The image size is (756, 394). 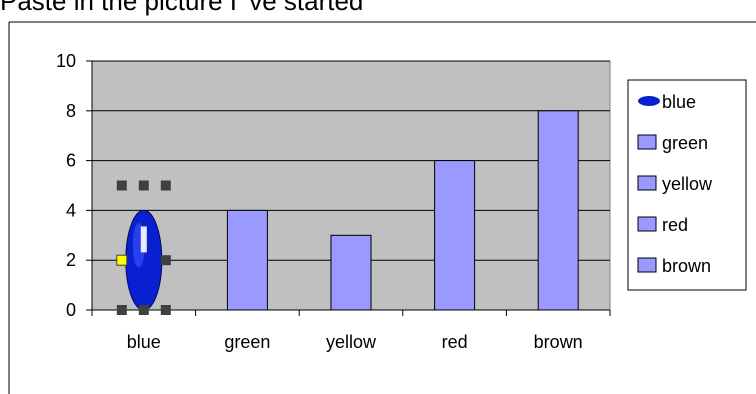 What do you see at coordinates (558, 210) in the screenshot?
I see `bar-brown` at bounding box center [558, 210].